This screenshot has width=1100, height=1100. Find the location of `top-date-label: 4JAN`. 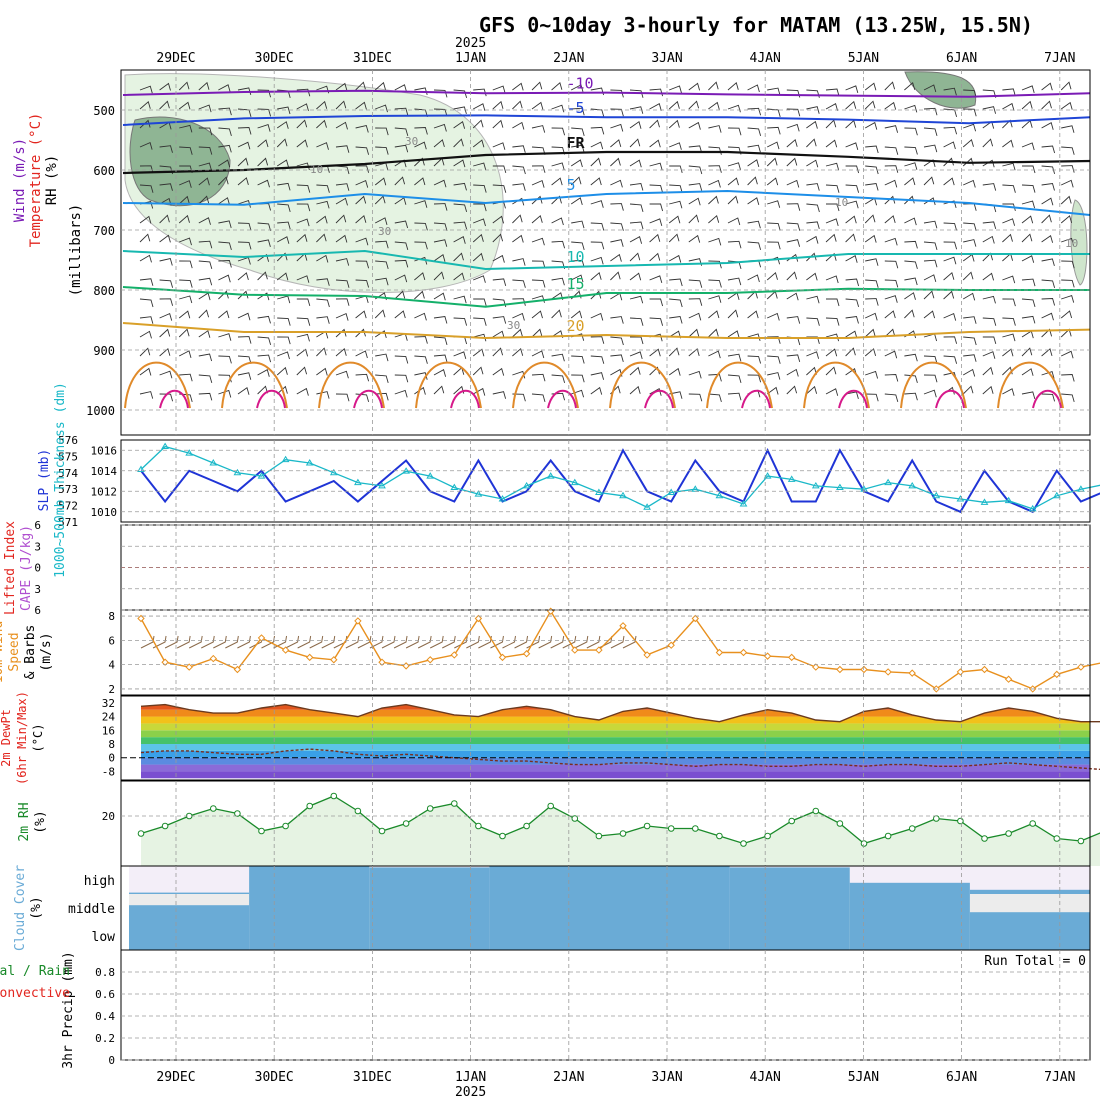

top-date-label: 4JAN is located at coordinates (765, 58).